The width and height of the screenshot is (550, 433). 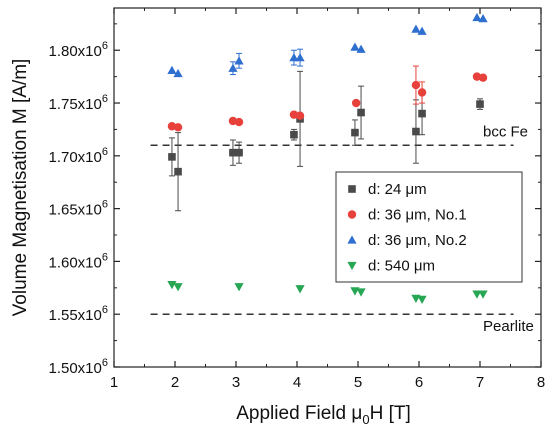 I want to click on legend-label: d: 540 μm, so click(x=401, y=266).